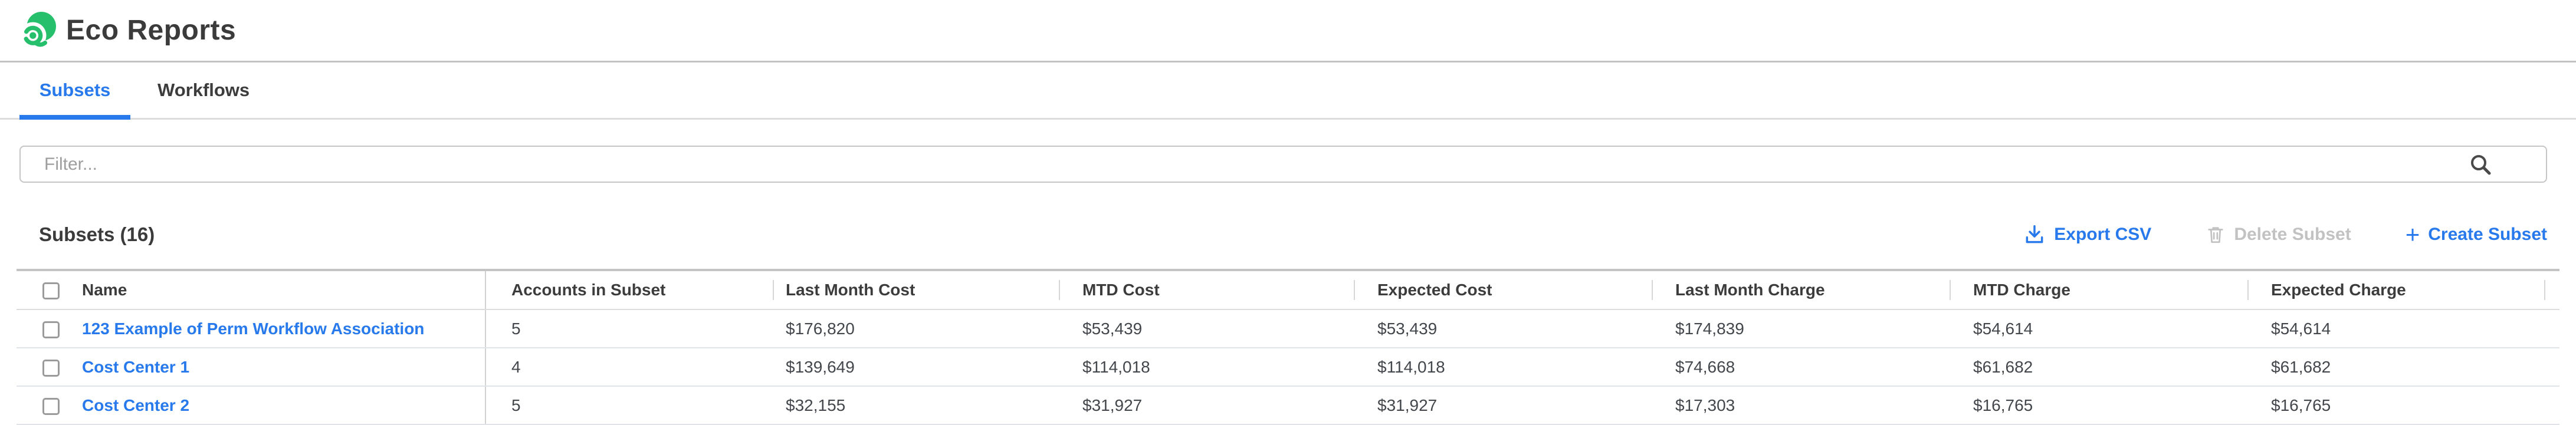  Describe the element at coordinates (1206, 367) in the screenshot. I see `mtd-cost-cell: $114,018` at that location.